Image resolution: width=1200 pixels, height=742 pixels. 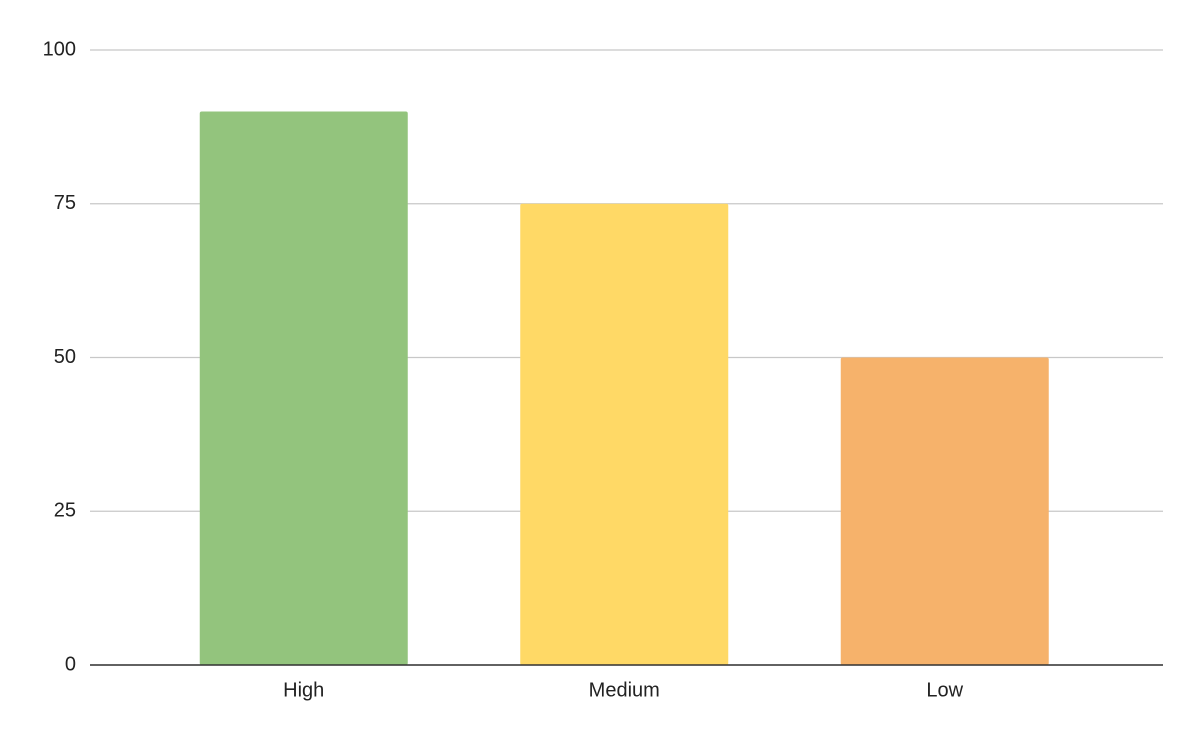 What do you see at coordinates (70, 664) in the screenshot?
I see `y-tick-label: 0` at bounding box center [70, 664].